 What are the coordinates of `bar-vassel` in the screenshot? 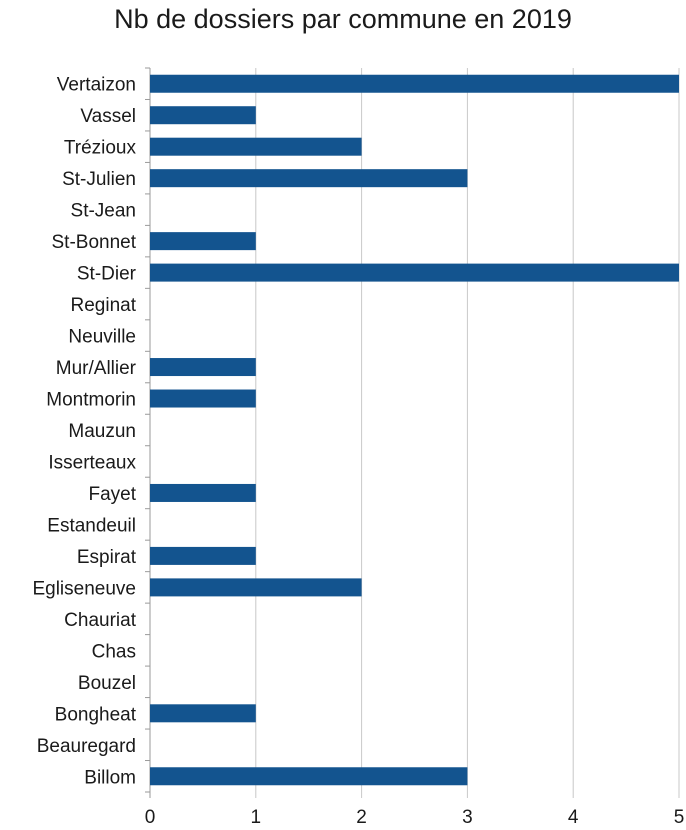 It's located at (203, 115).